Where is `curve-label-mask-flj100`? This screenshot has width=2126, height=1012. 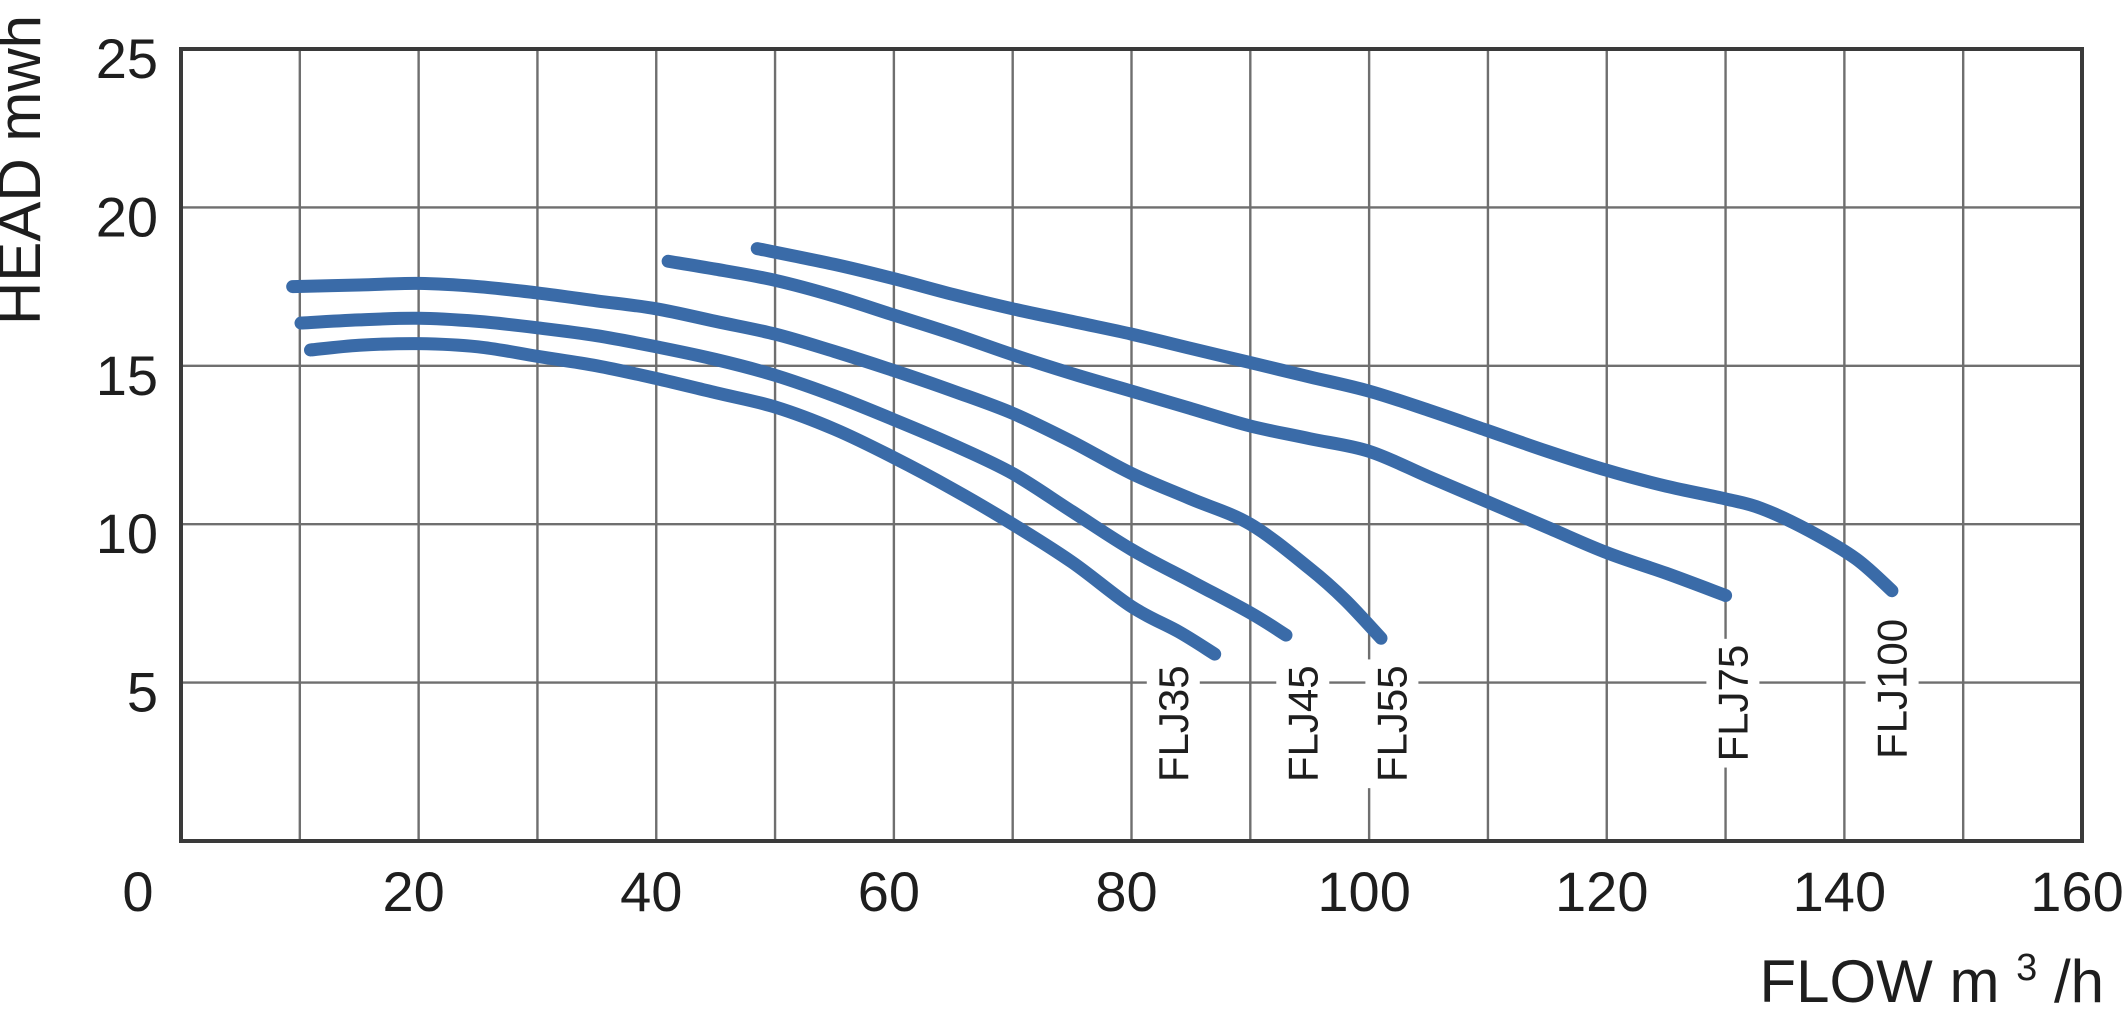 curve-label-mask-flj100 is located at coordinates (1892, 688).